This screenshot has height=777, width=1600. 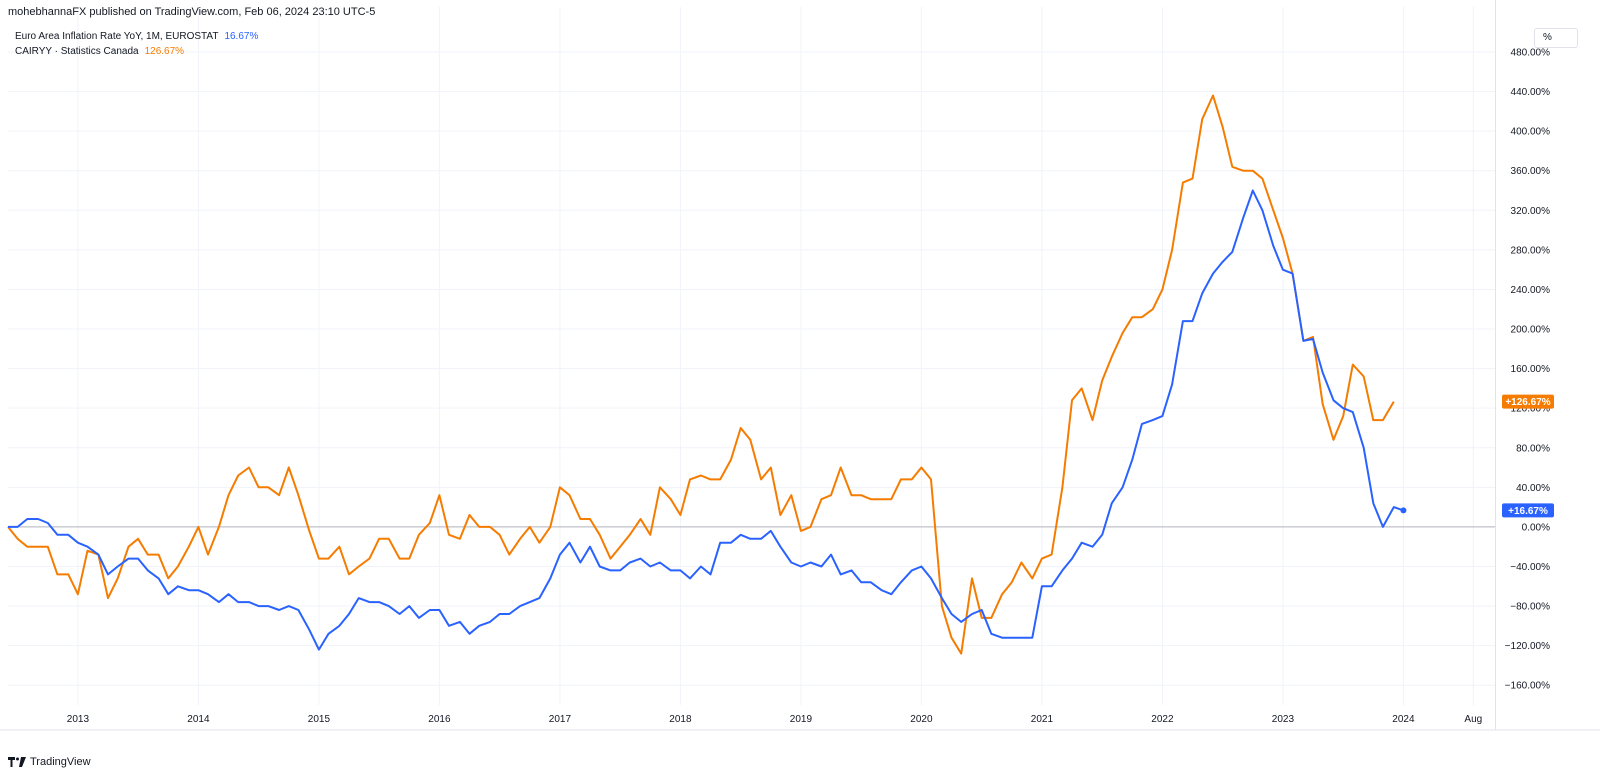 I want to click on x-tick-label: 2016, so click(x=439, y=719).